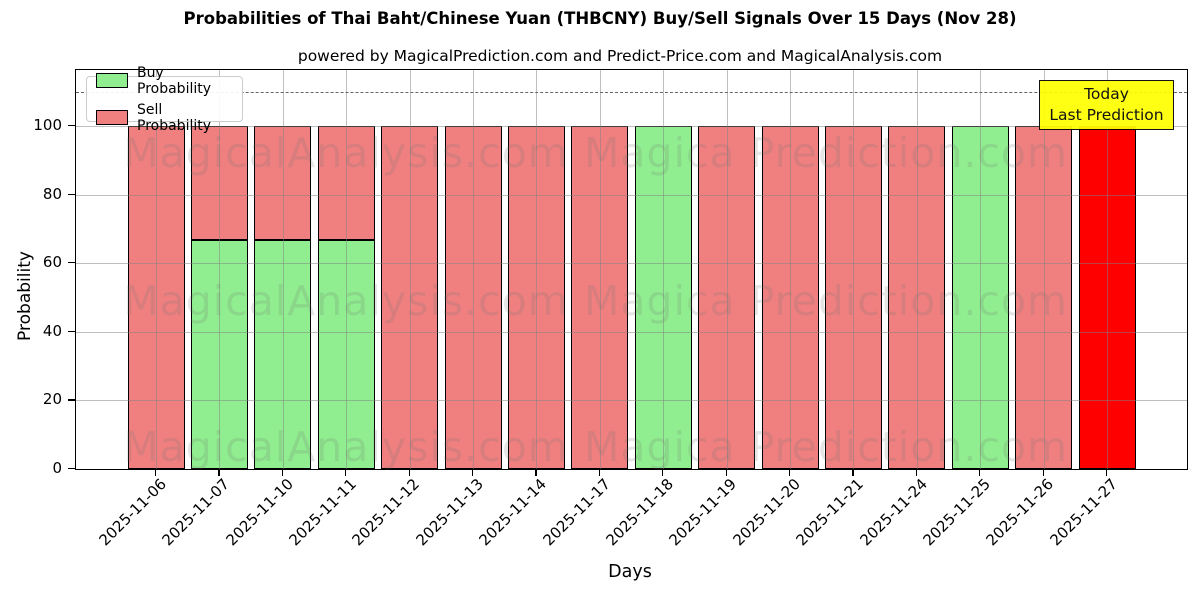  What do you see at coordinates (112, 117) in the screenshot?
I see `sell-probability-swatch-icon` at bounding box center [112, 117].